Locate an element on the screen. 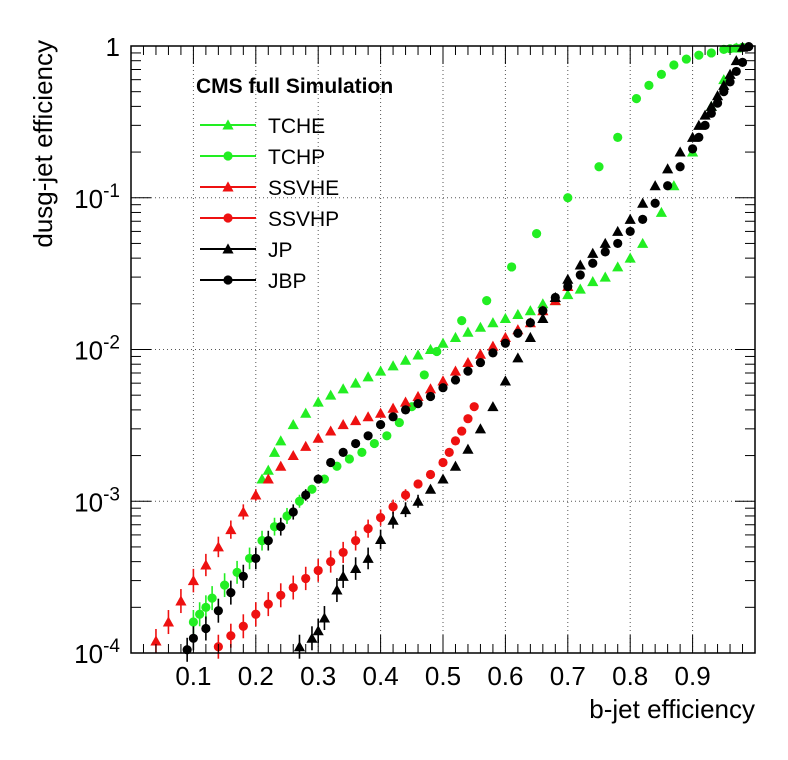 The height and width of the screenshot is (760, 788). x-tick-label: 0.7 is located at coordinates (568, 676).